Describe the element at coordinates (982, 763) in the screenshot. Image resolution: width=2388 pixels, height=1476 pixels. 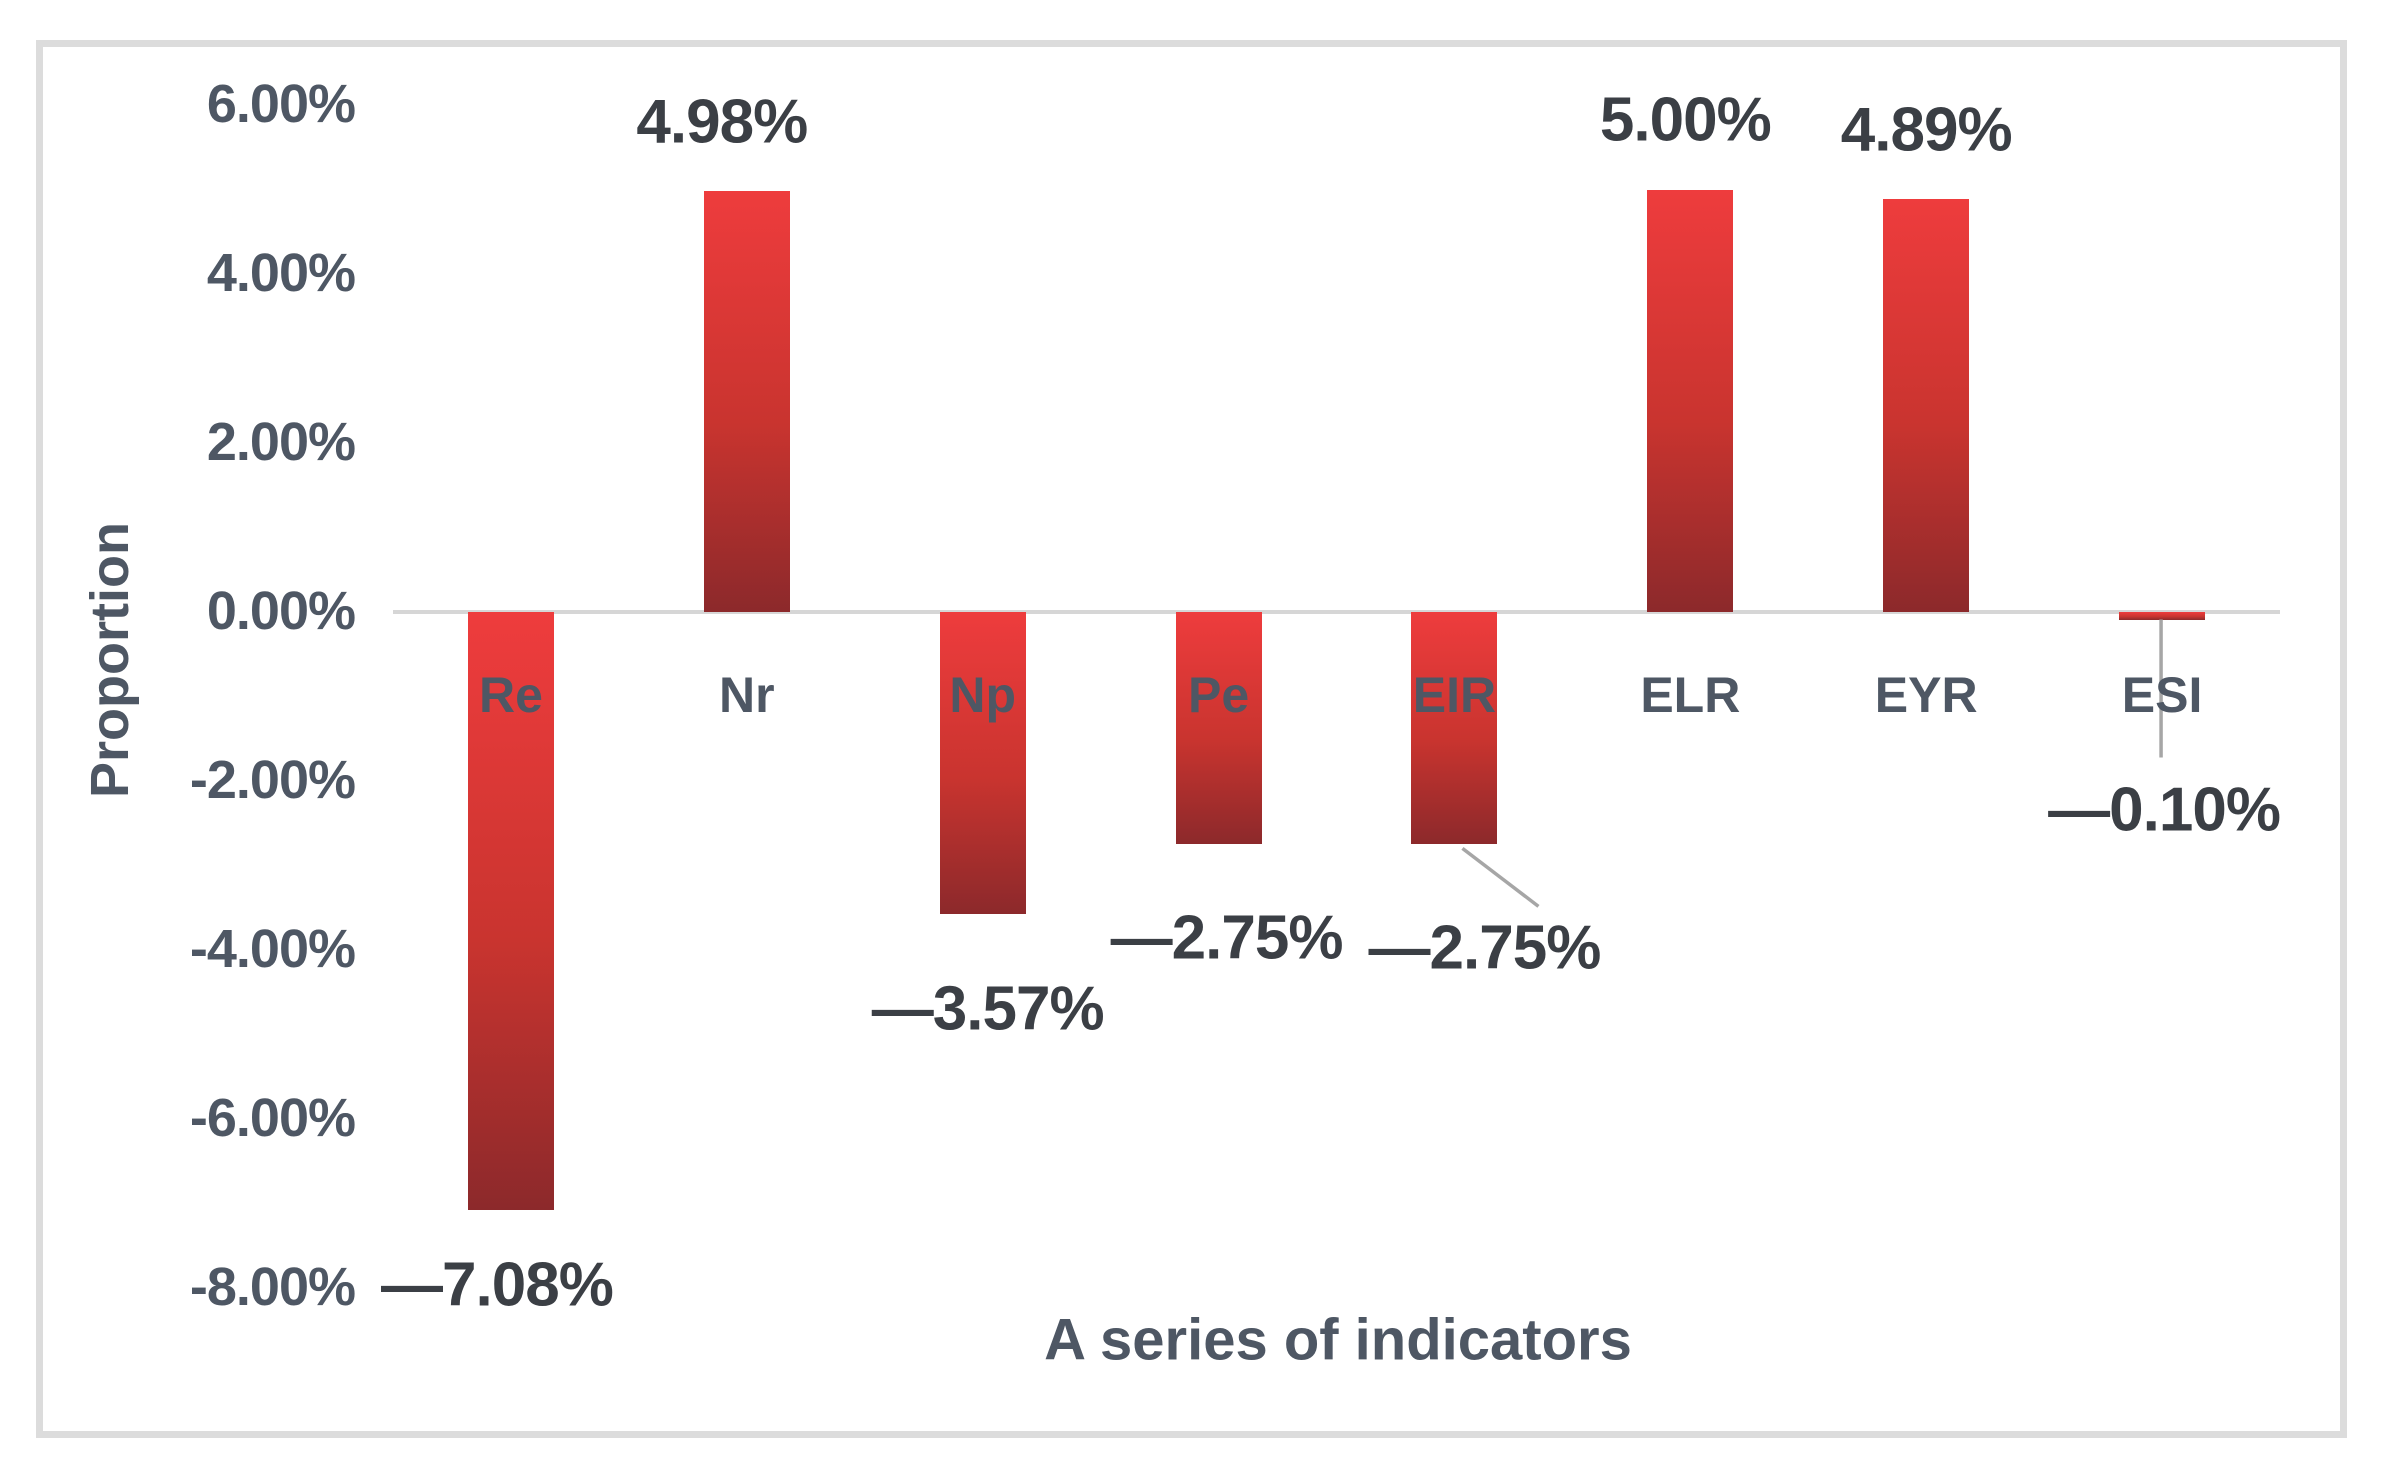
I see `bar-np` at that location.